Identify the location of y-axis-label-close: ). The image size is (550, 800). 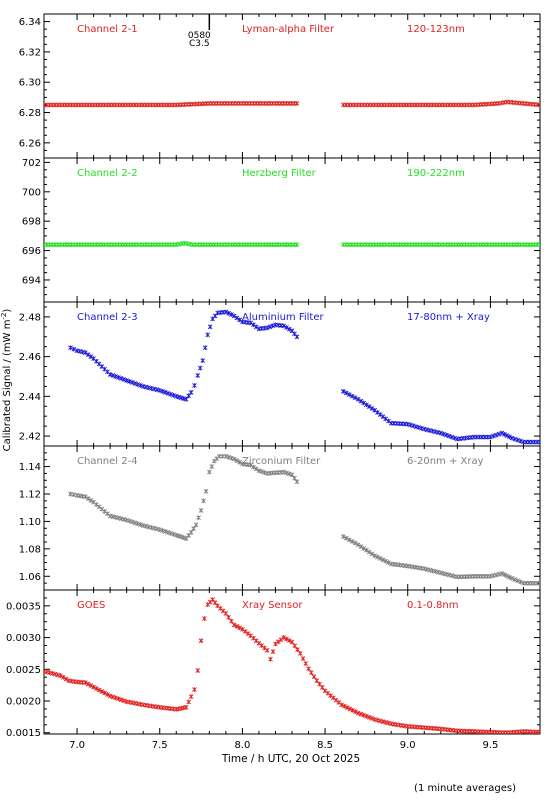
(7, 311).